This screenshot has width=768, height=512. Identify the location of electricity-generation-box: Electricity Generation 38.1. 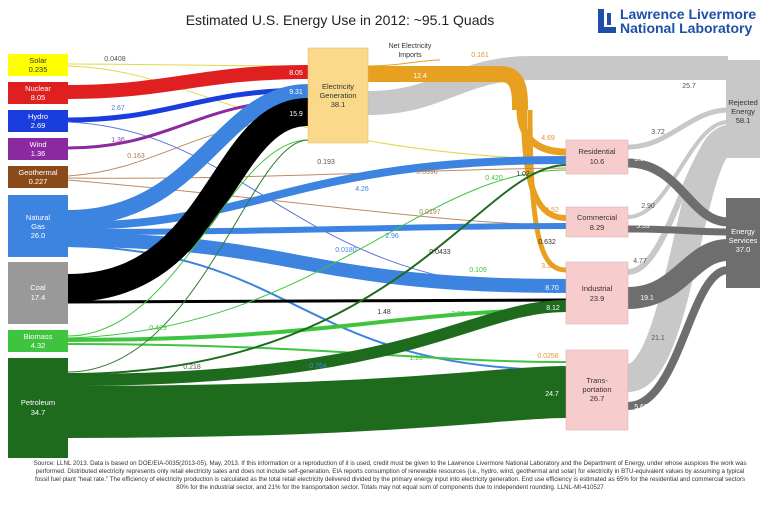
(338, 95).